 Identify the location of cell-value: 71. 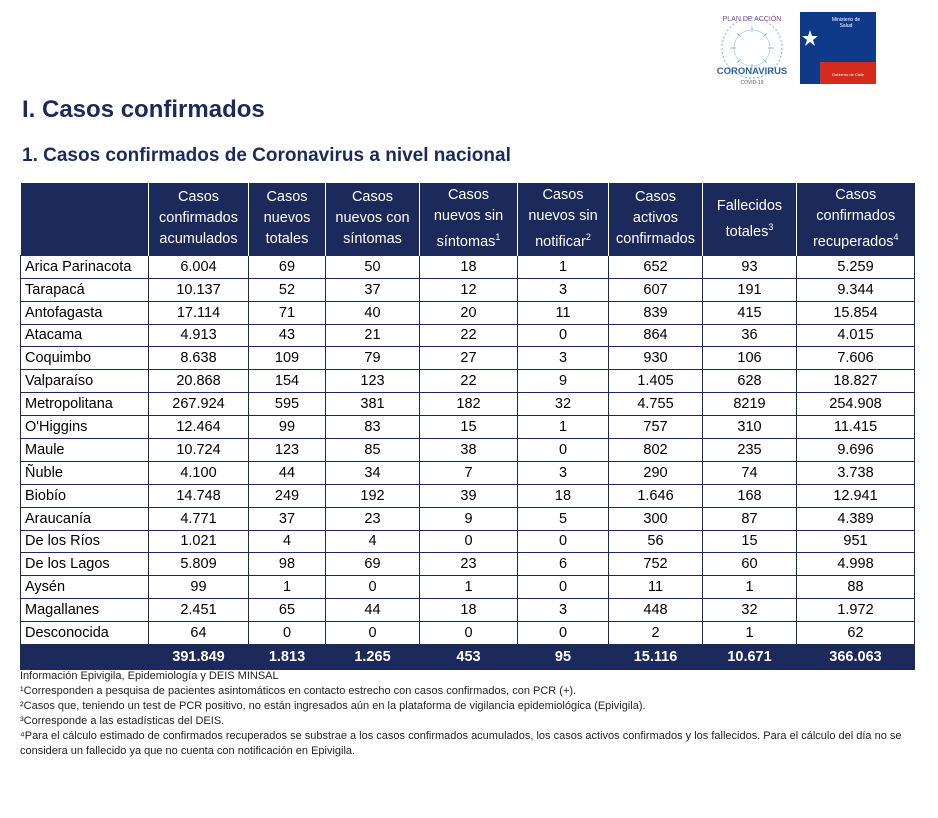
(287, 312).